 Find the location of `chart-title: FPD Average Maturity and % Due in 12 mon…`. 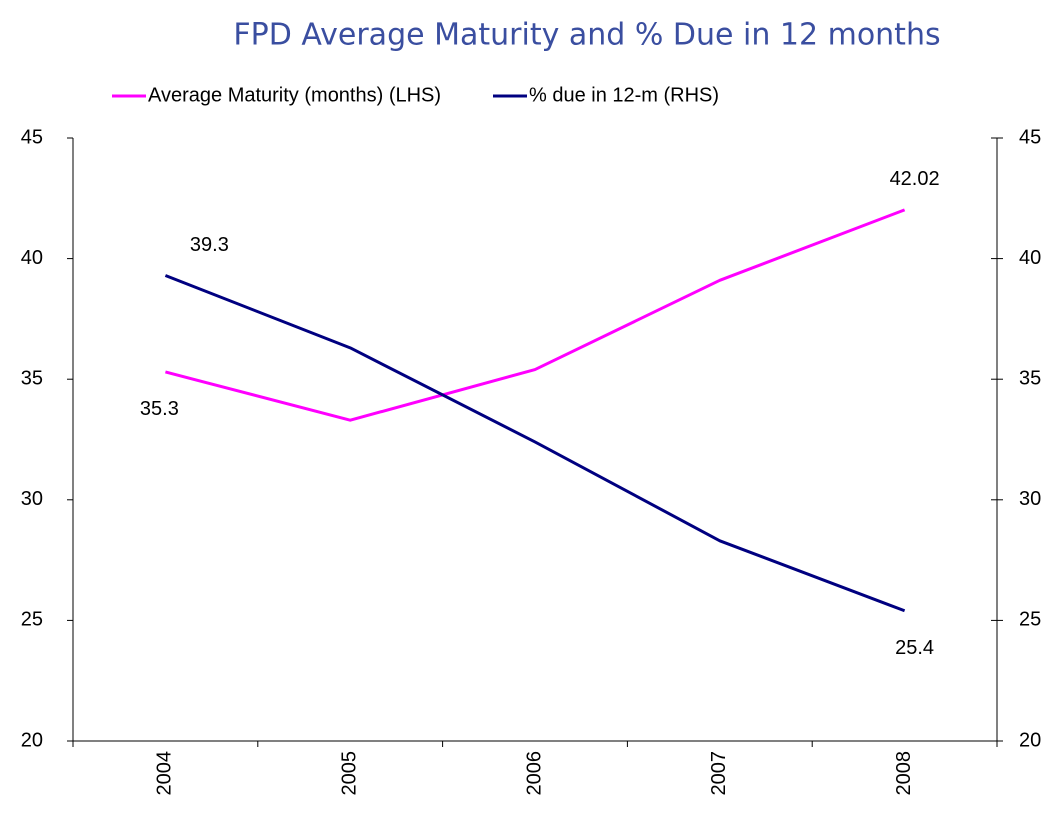

chart-title: FPD Average Maturity and % Due in 12 mon… is located at coordinates (586, 35).